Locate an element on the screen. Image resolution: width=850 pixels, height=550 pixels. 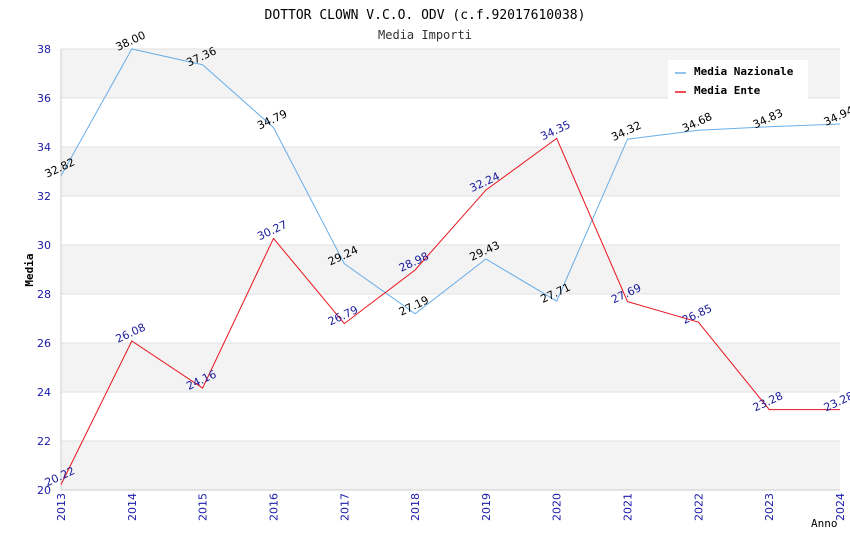
x-tick-label: 2020 is located at coordinates (557, 507).